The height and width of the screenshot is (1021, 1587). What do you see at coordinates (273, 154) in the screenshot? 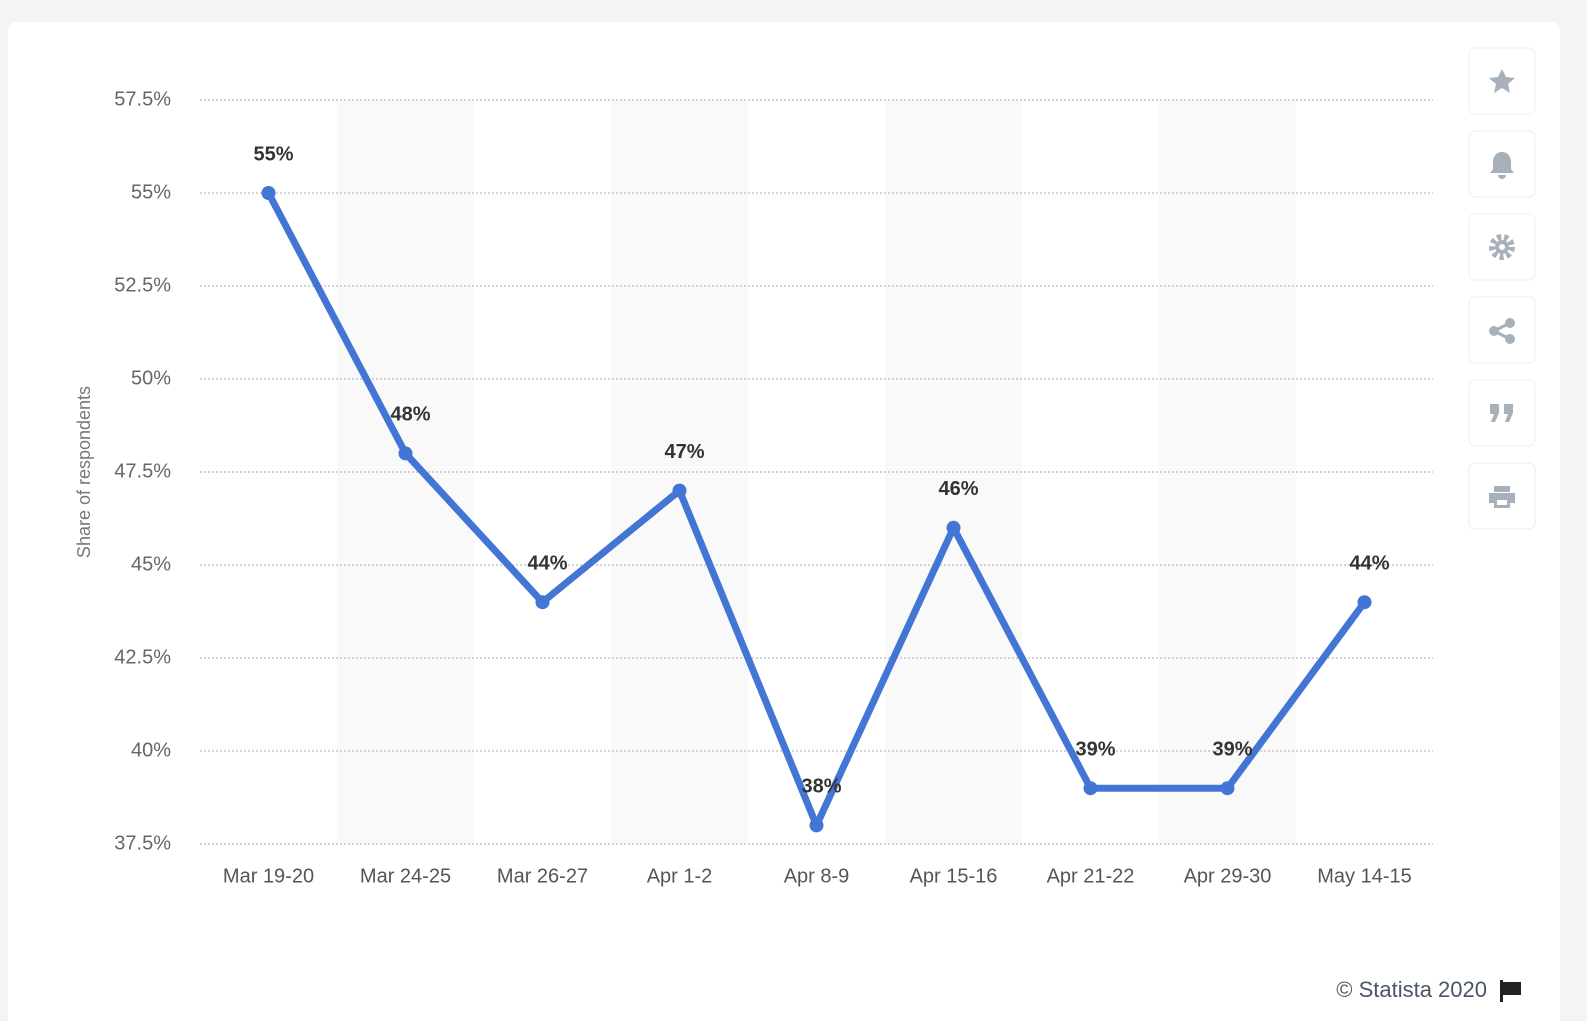
I see `data-label: 55%` at bounding box center [273, 154].